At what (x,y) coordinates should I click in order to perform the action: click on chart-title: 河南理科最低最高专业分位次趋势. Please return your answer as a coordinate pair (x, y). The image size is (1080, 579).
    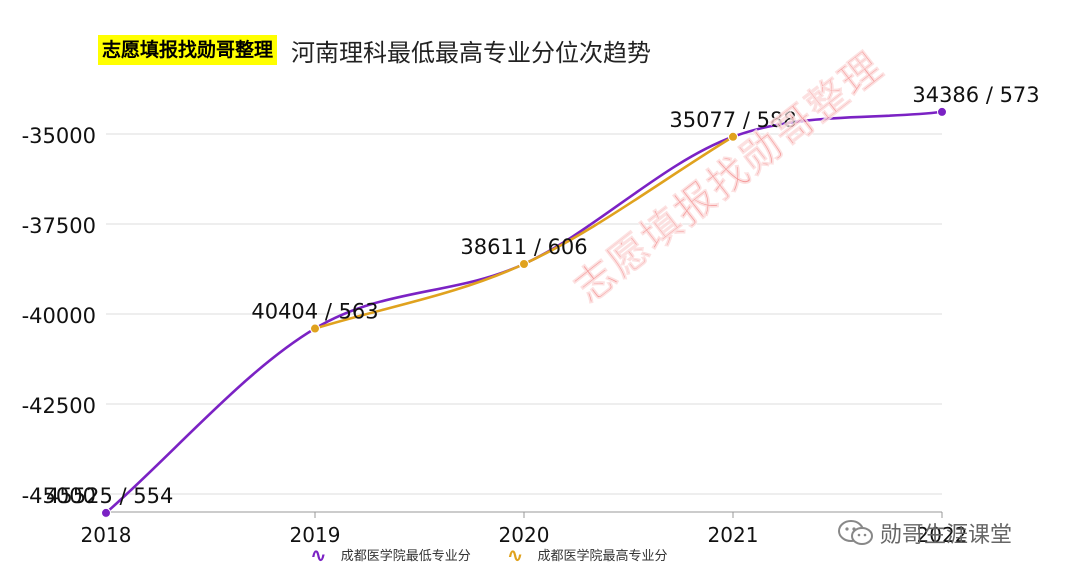
    Looking at the image, I should click on (471, 52).